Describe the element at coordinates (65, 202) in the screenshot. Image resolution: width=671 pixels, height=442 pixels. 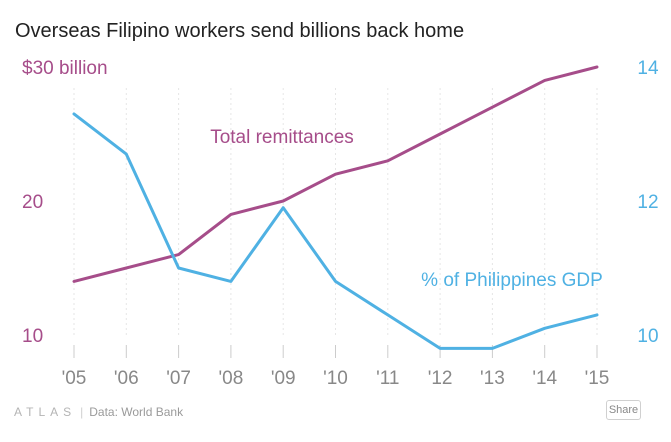
I see `left-y-axis: 10 20 $30 billion` at that location.